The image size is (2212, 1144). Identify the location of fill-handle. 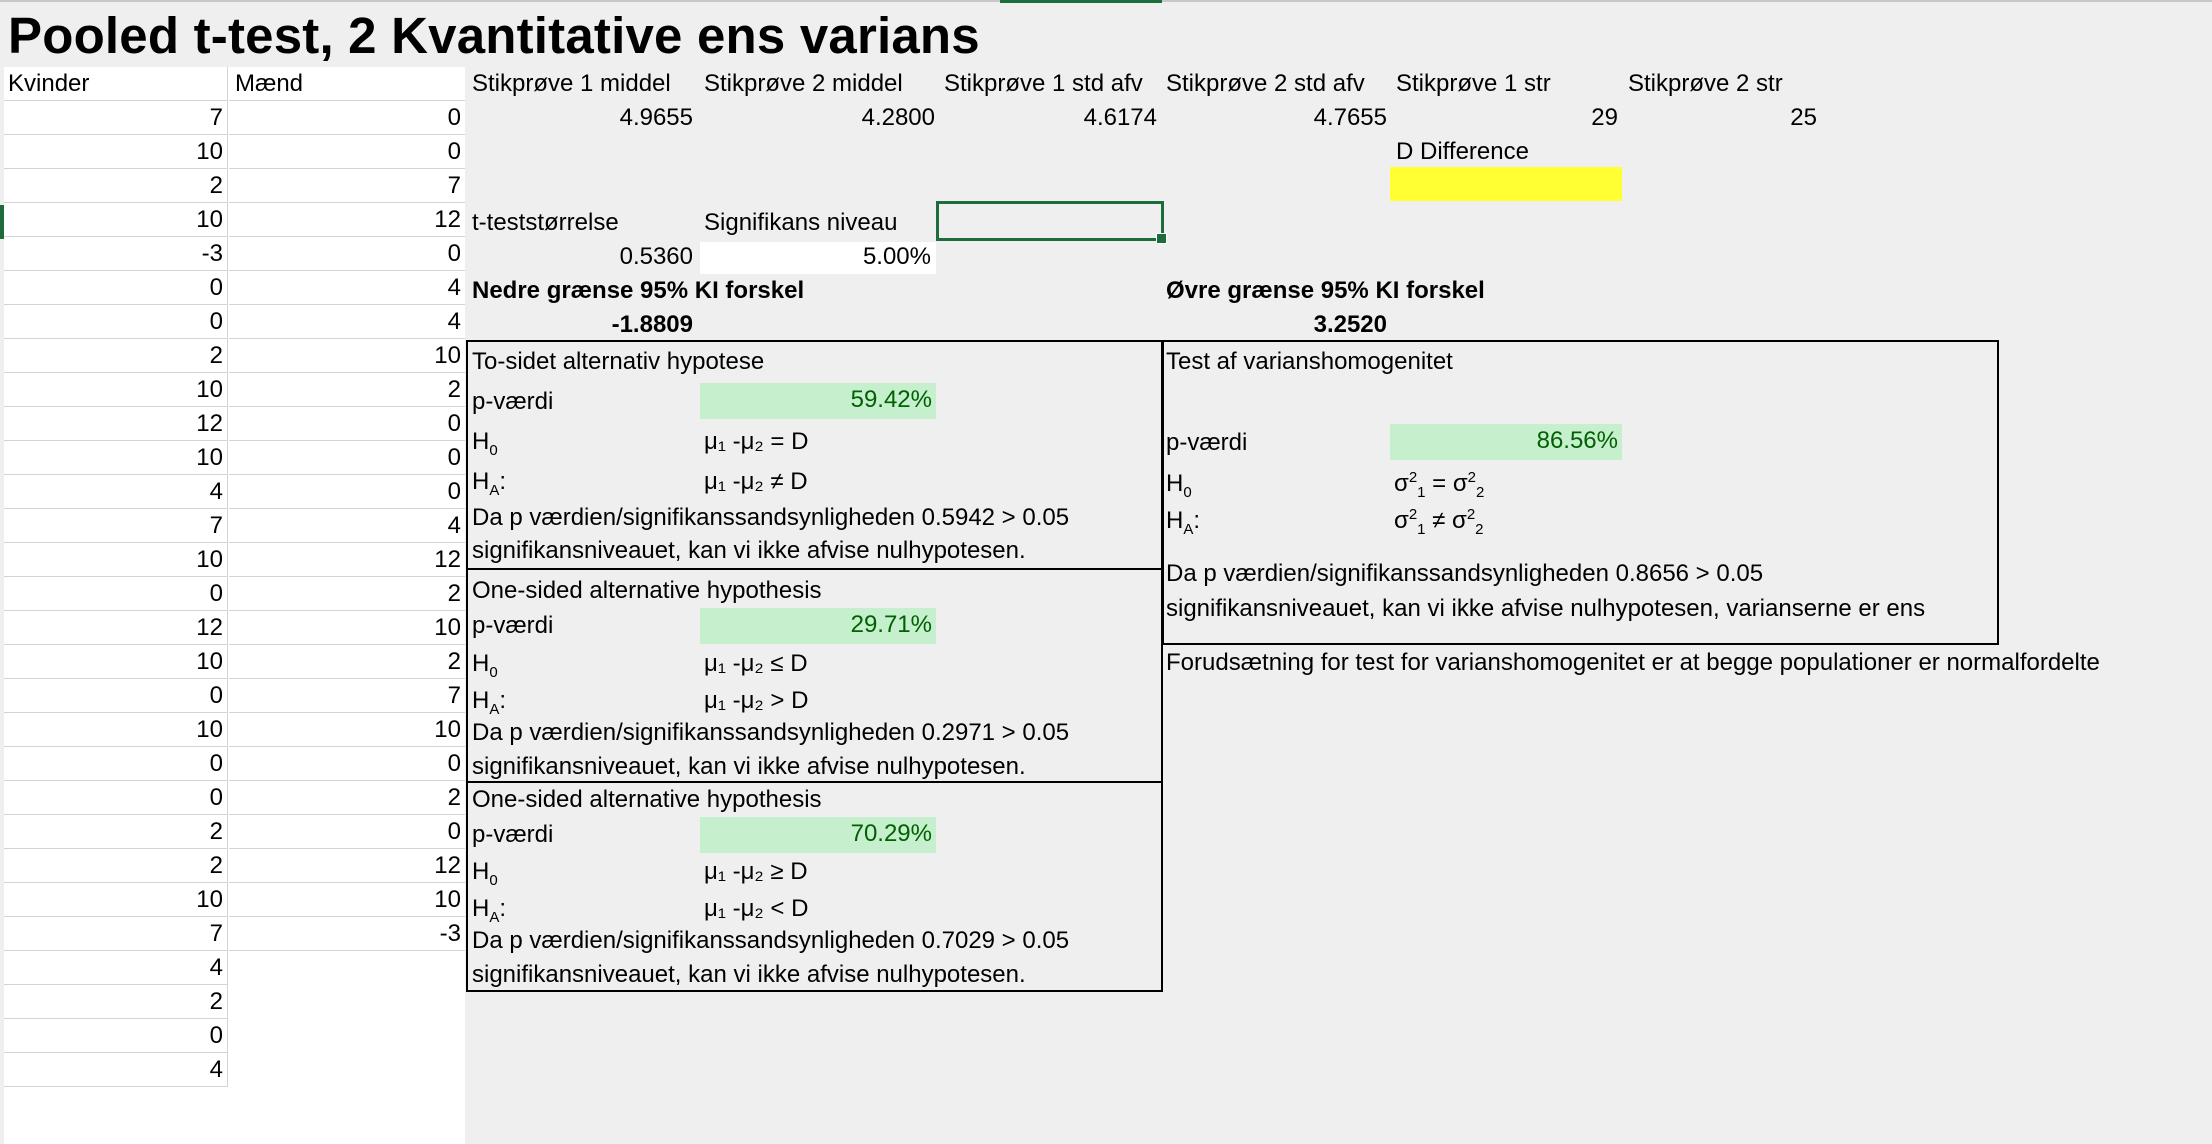
(1161, 238).